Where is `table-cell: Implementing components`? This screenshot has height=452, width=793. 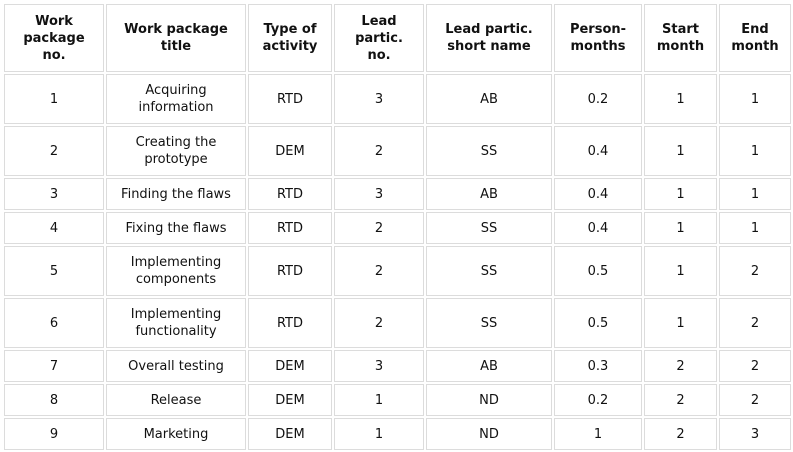
table-cell: Implementing components is located at coordinates (176, 271).